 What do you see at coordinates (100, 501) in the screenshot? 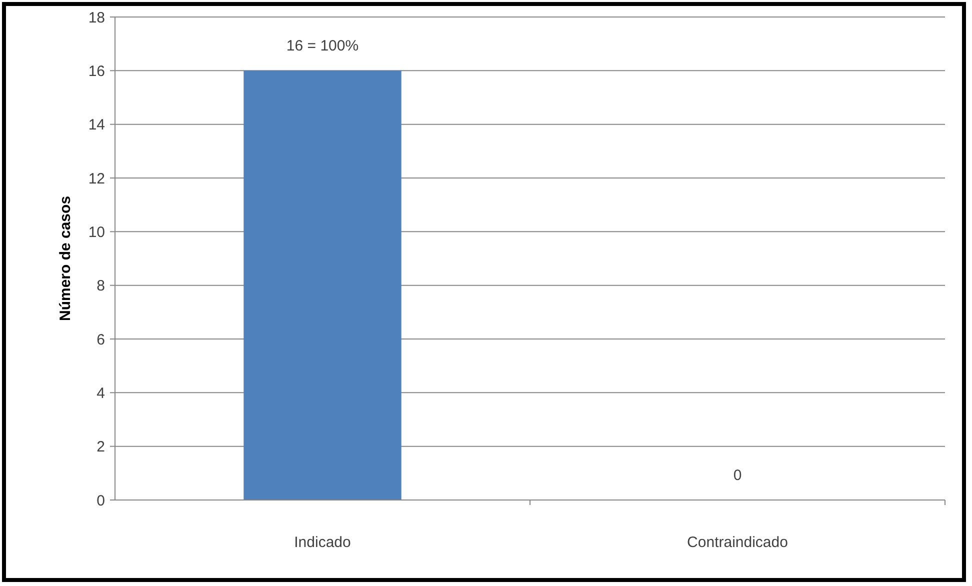
I see `y-tick-label: 0` at bounding box center [100, 501].